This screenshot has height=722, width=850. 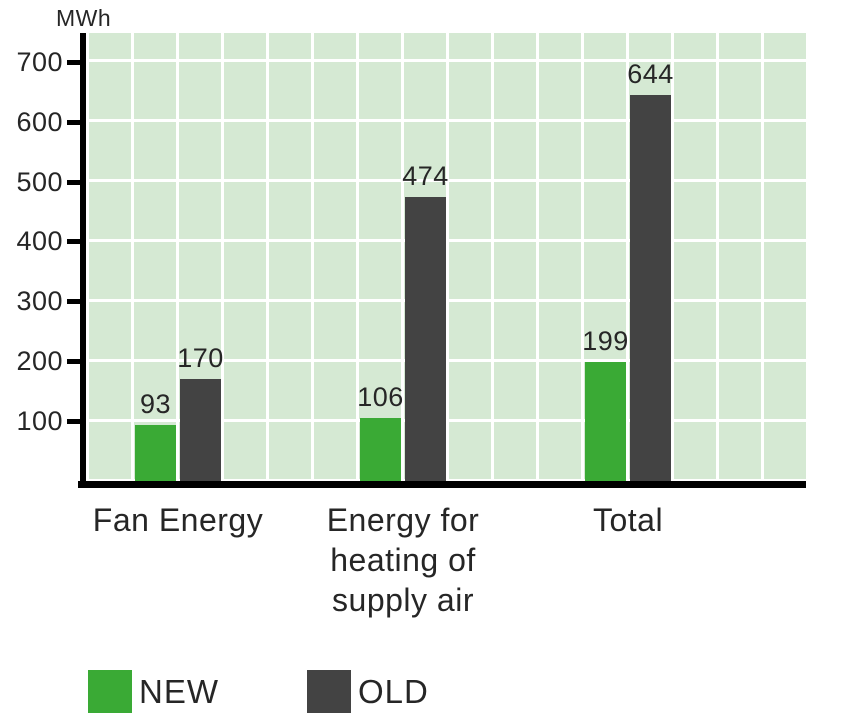 I want to click on bar-value-label: 644, so click(x=650, y=74).